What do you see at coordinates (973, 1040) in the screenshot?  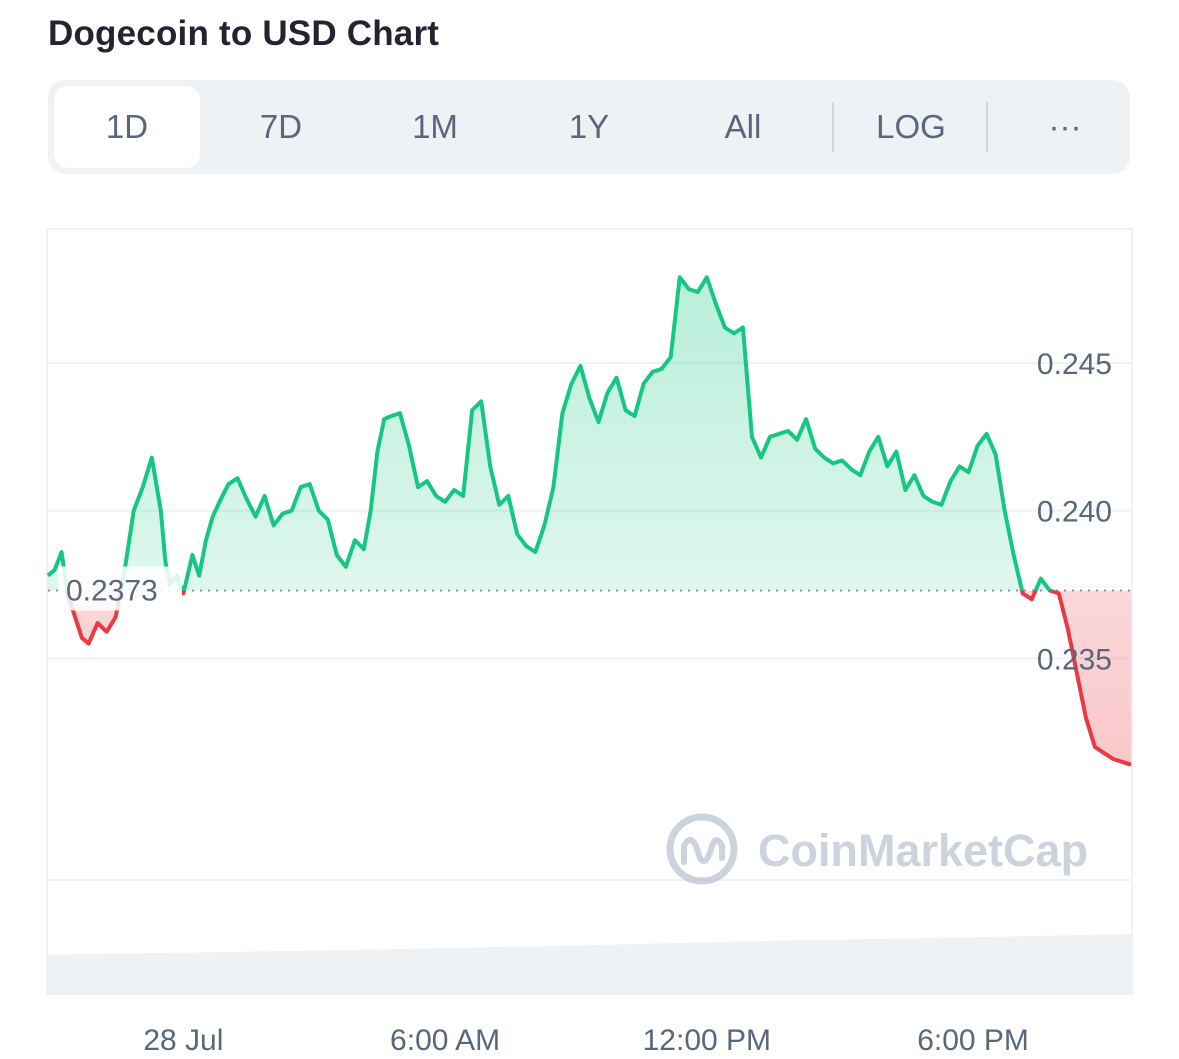 I see `x-tick-label: 6:00 PM` at bounding box center [973, 1040].